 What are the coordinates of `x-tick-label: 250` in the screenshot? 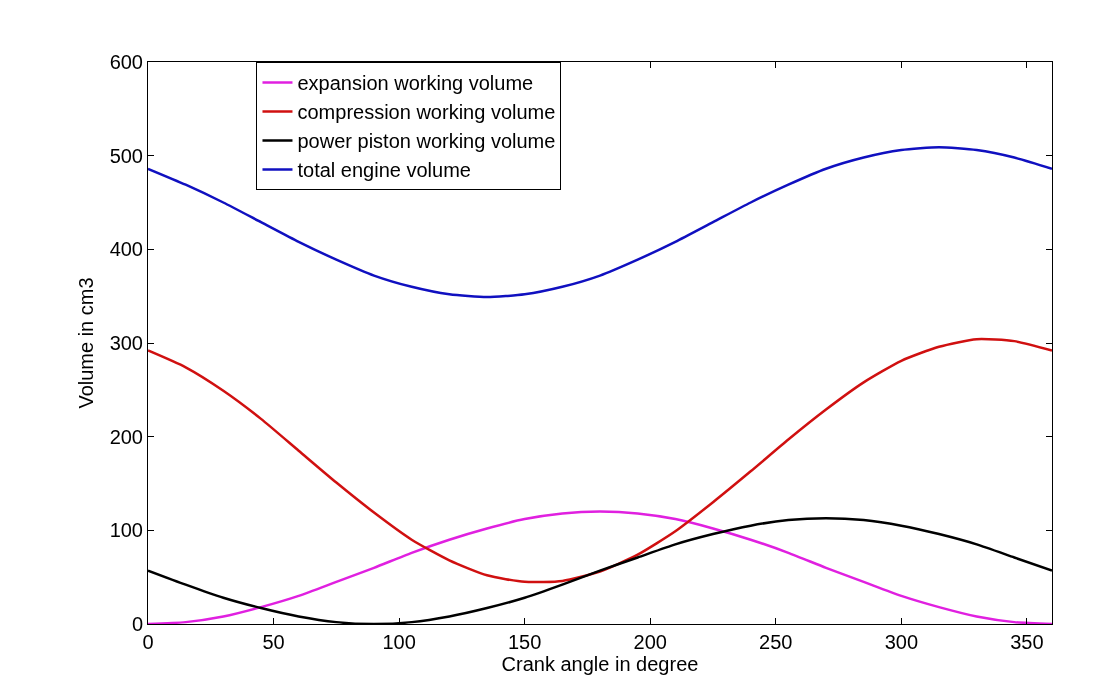 It's located at (776, 642).